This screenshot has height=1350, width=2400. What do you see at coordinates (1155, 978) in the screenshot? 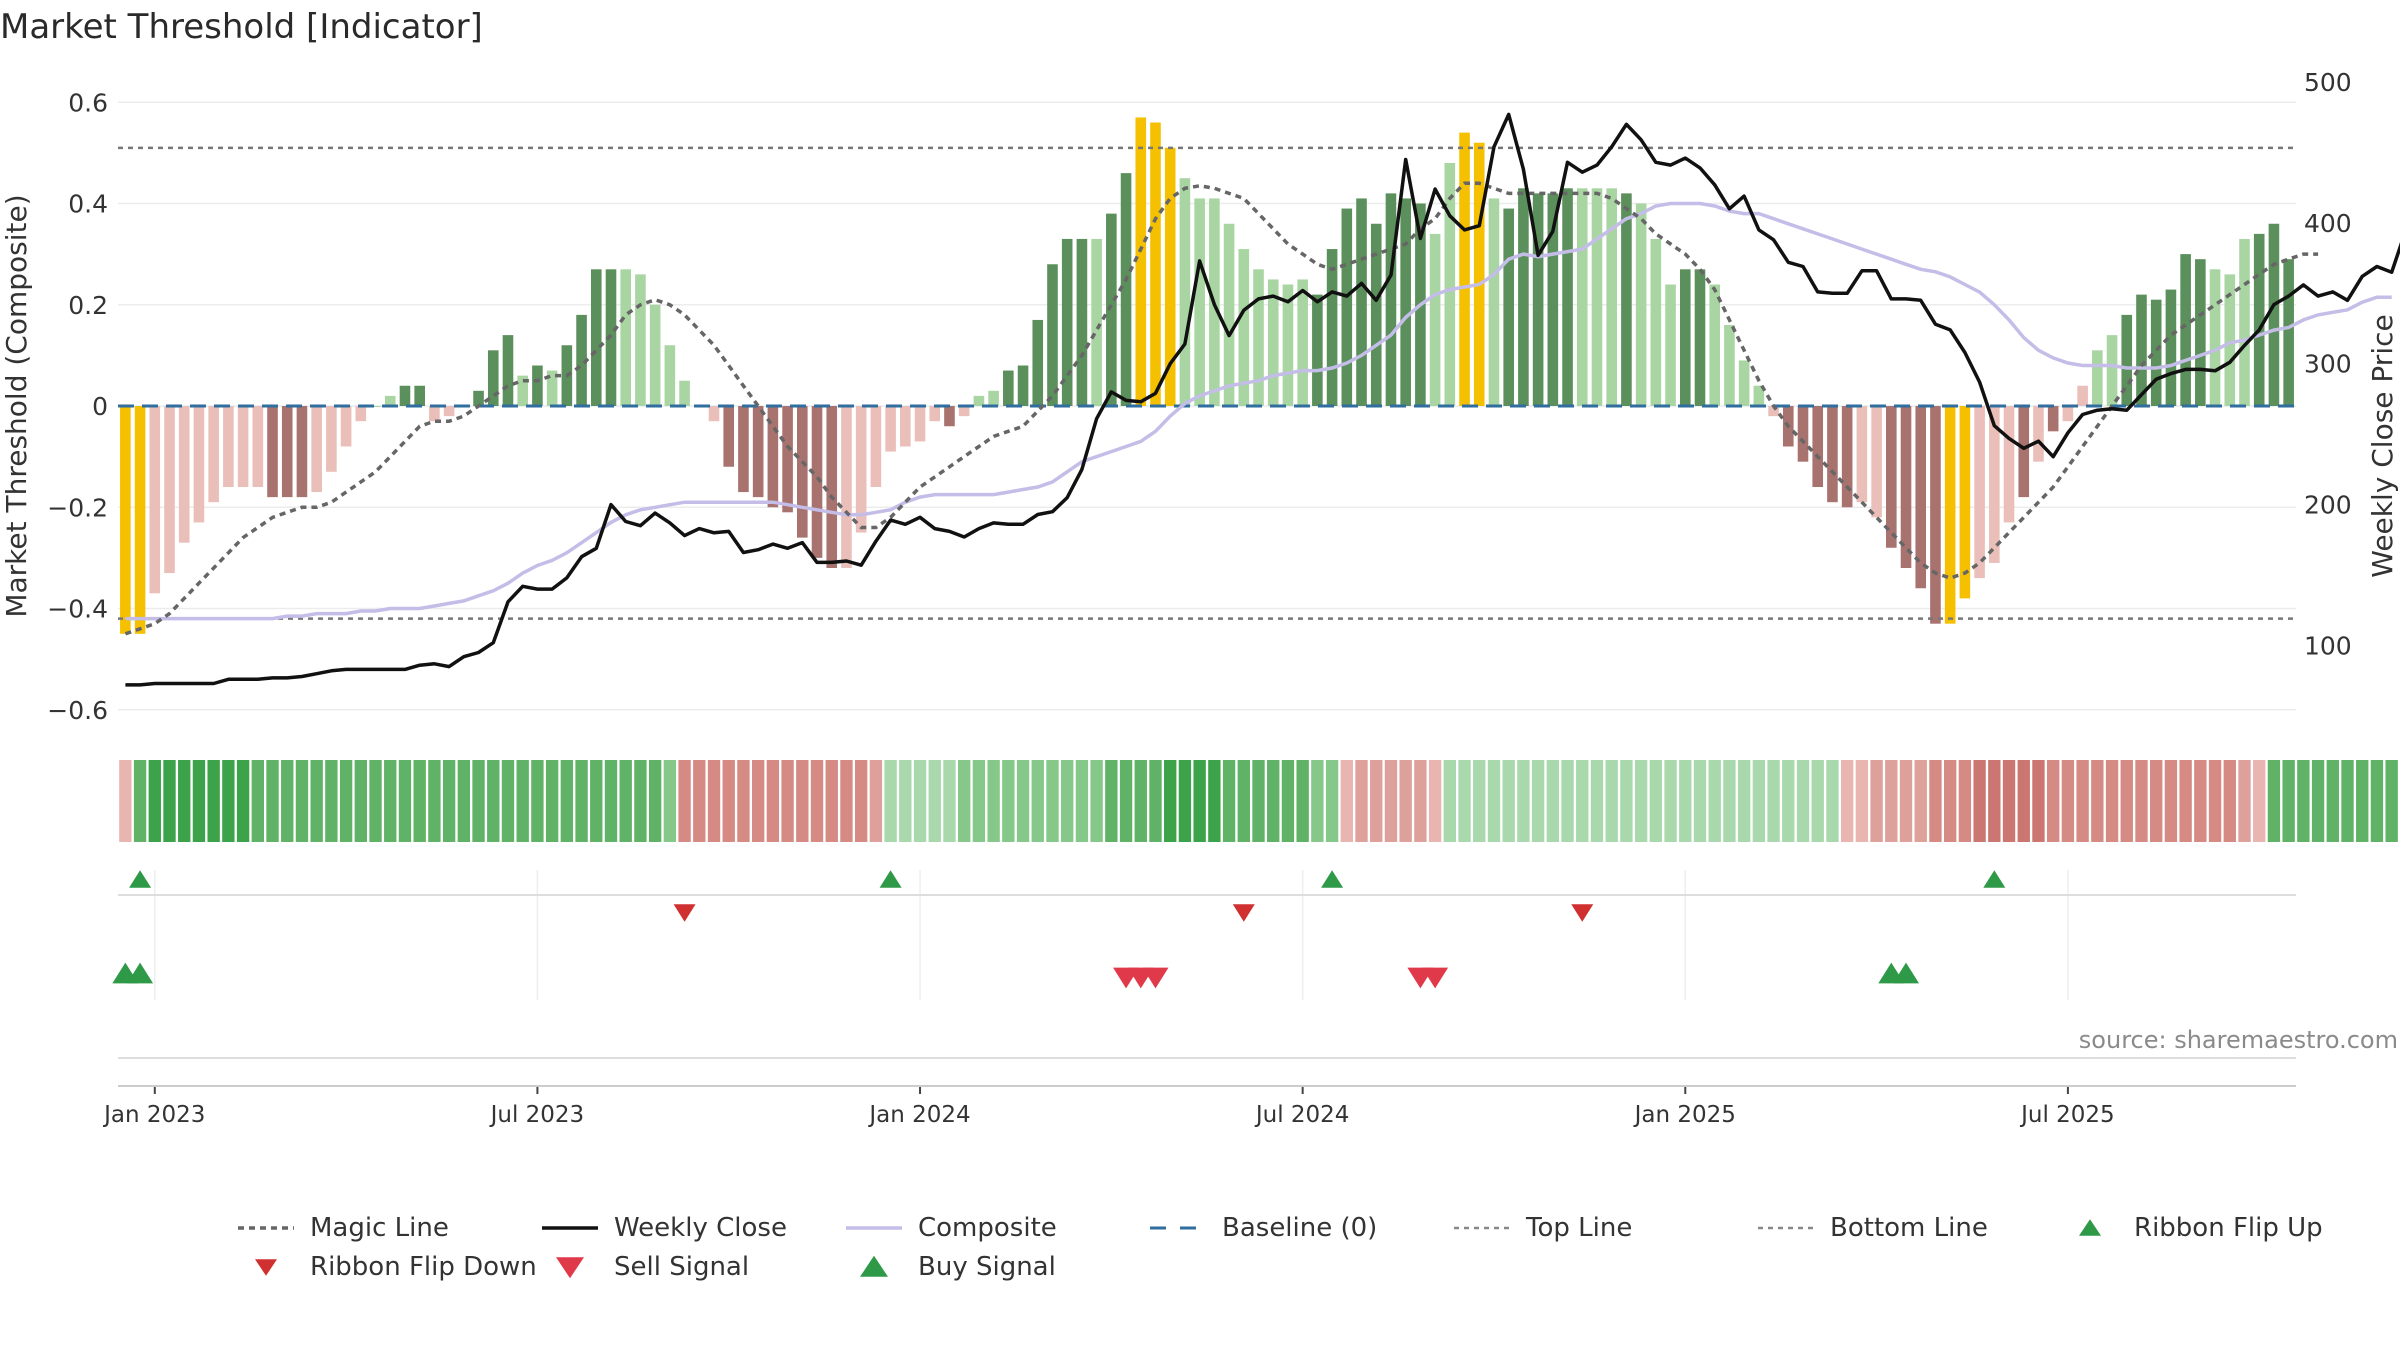
I see `sell-signal-marker` at bounding box center [1155, 978].